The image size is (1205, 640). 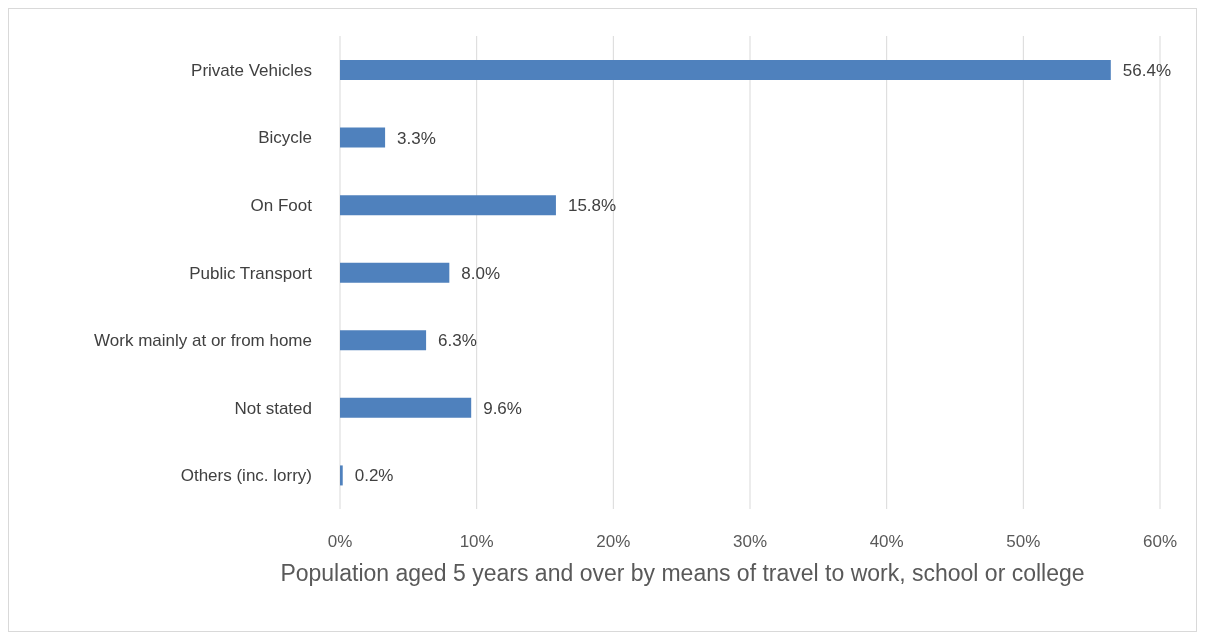 What do you see at coordinates (374, 476) in the screenshot?
I see `data-label: 0.2%` at bounding box center [374, 476].